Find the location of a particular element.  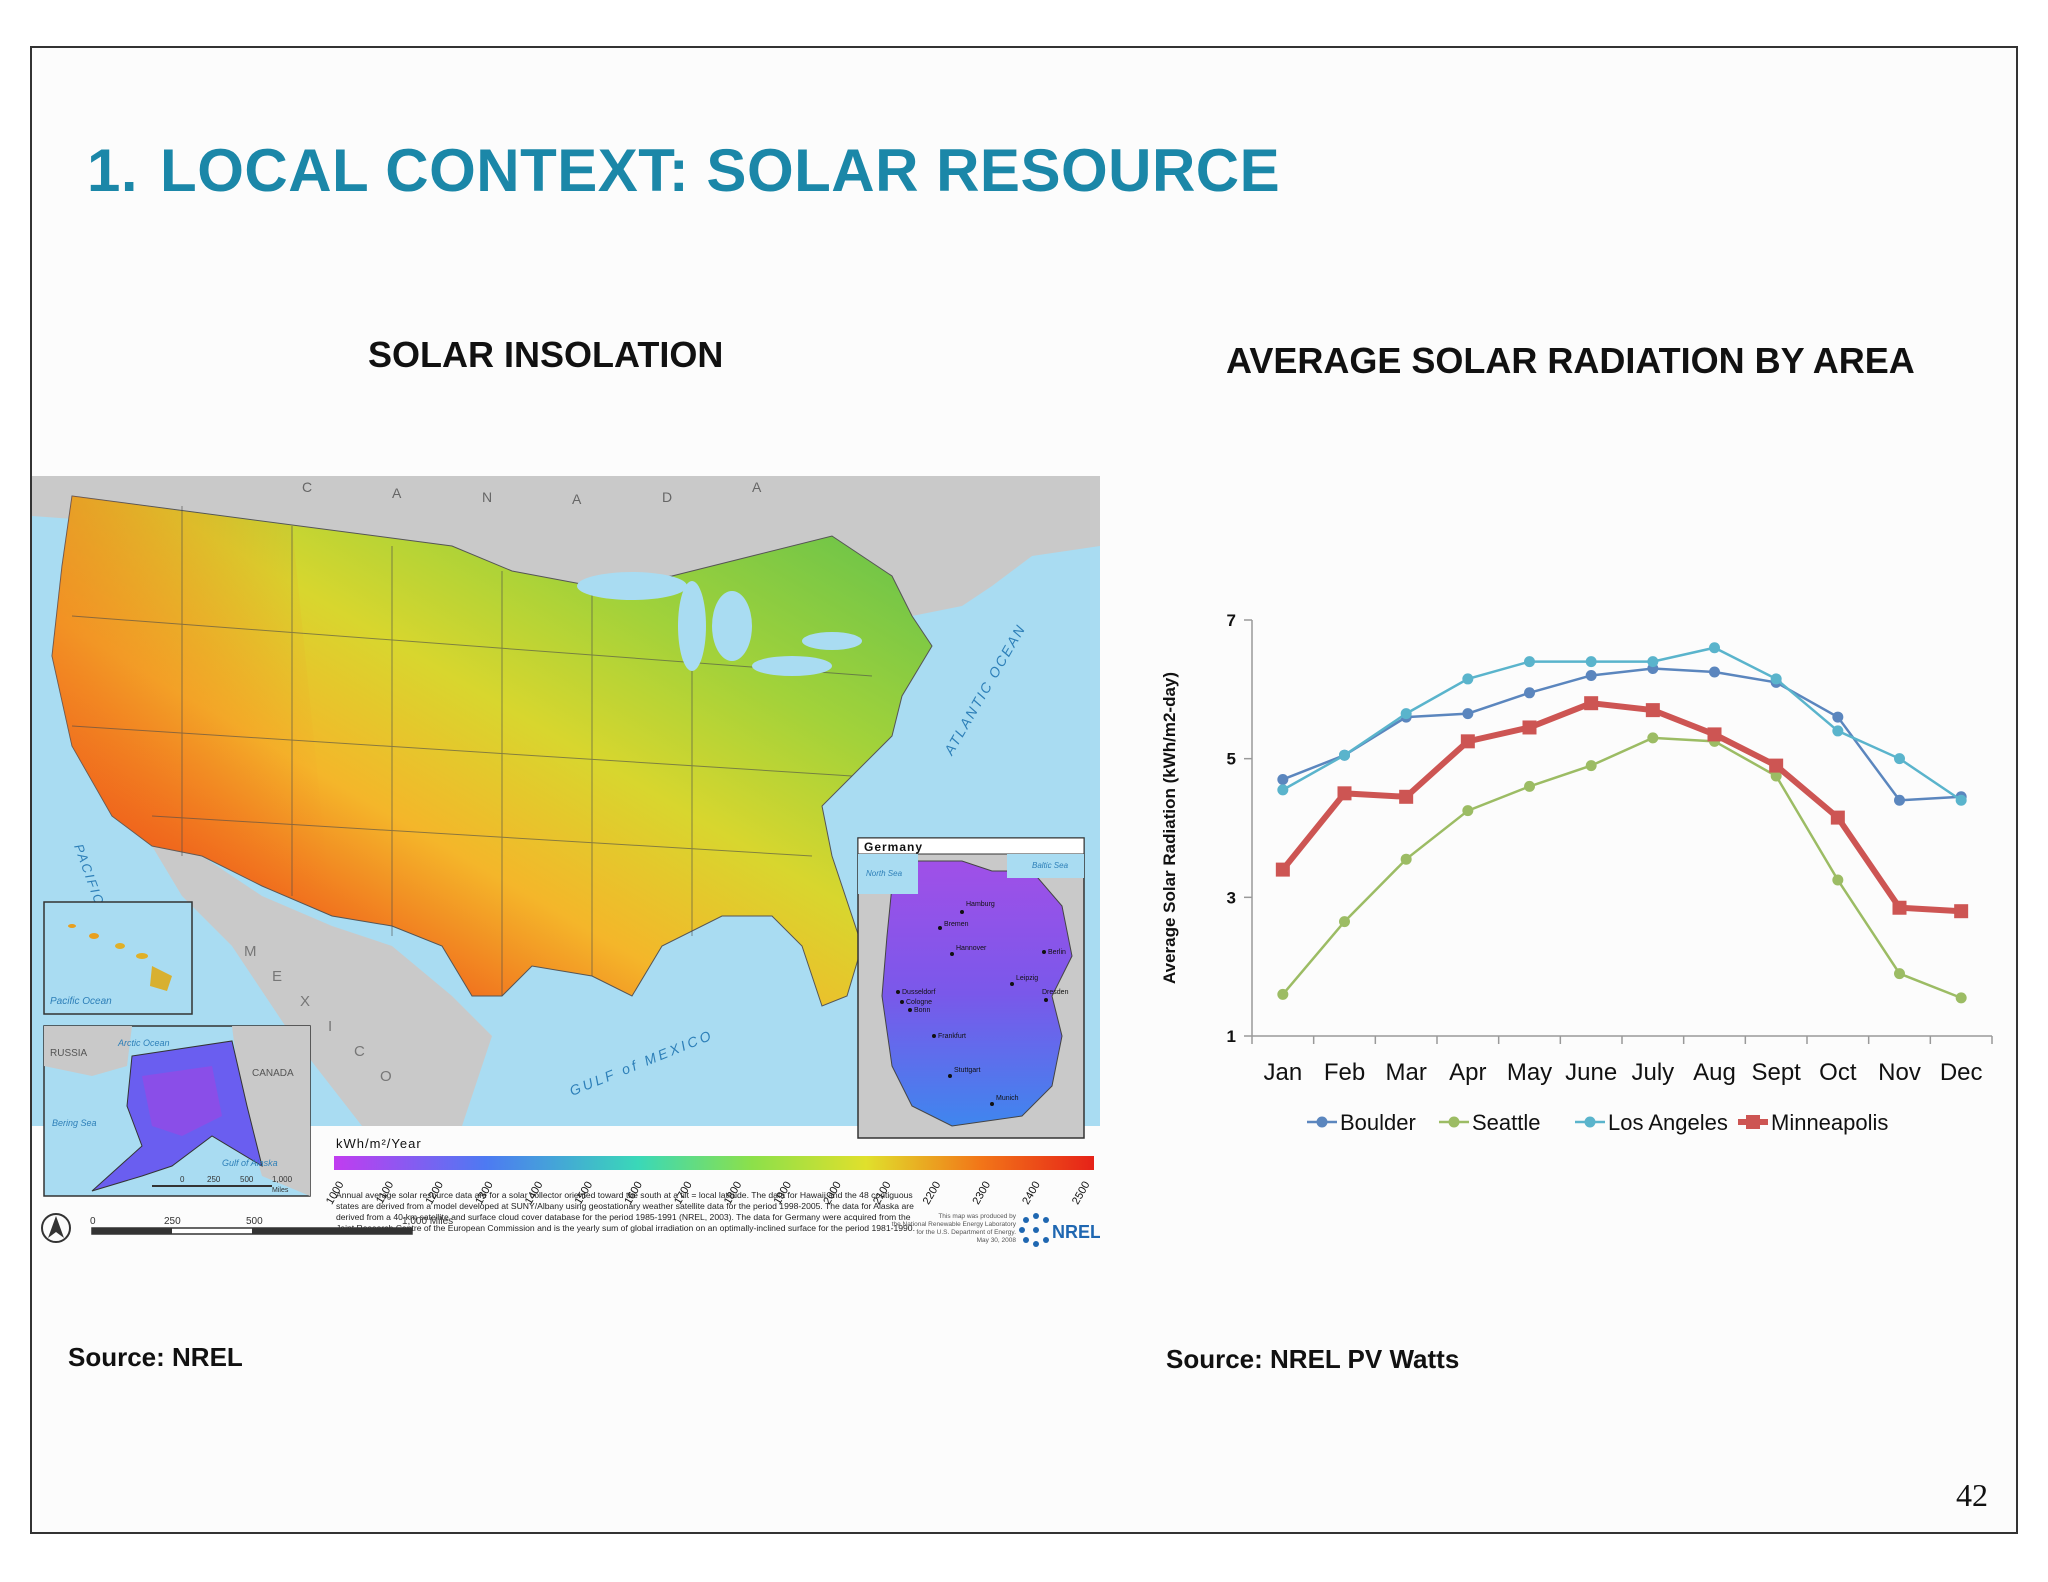

north-sea-label: North Sea is located at coordinates (884, 873).